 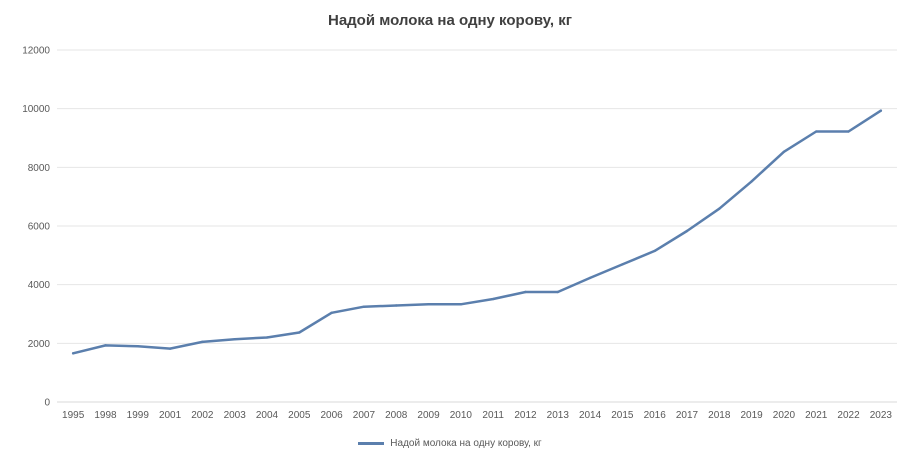 What do you see at coordinates (202, 415) in the screenshot?
I see `x-tick-label: 2002` at bounding box center [202, 415].